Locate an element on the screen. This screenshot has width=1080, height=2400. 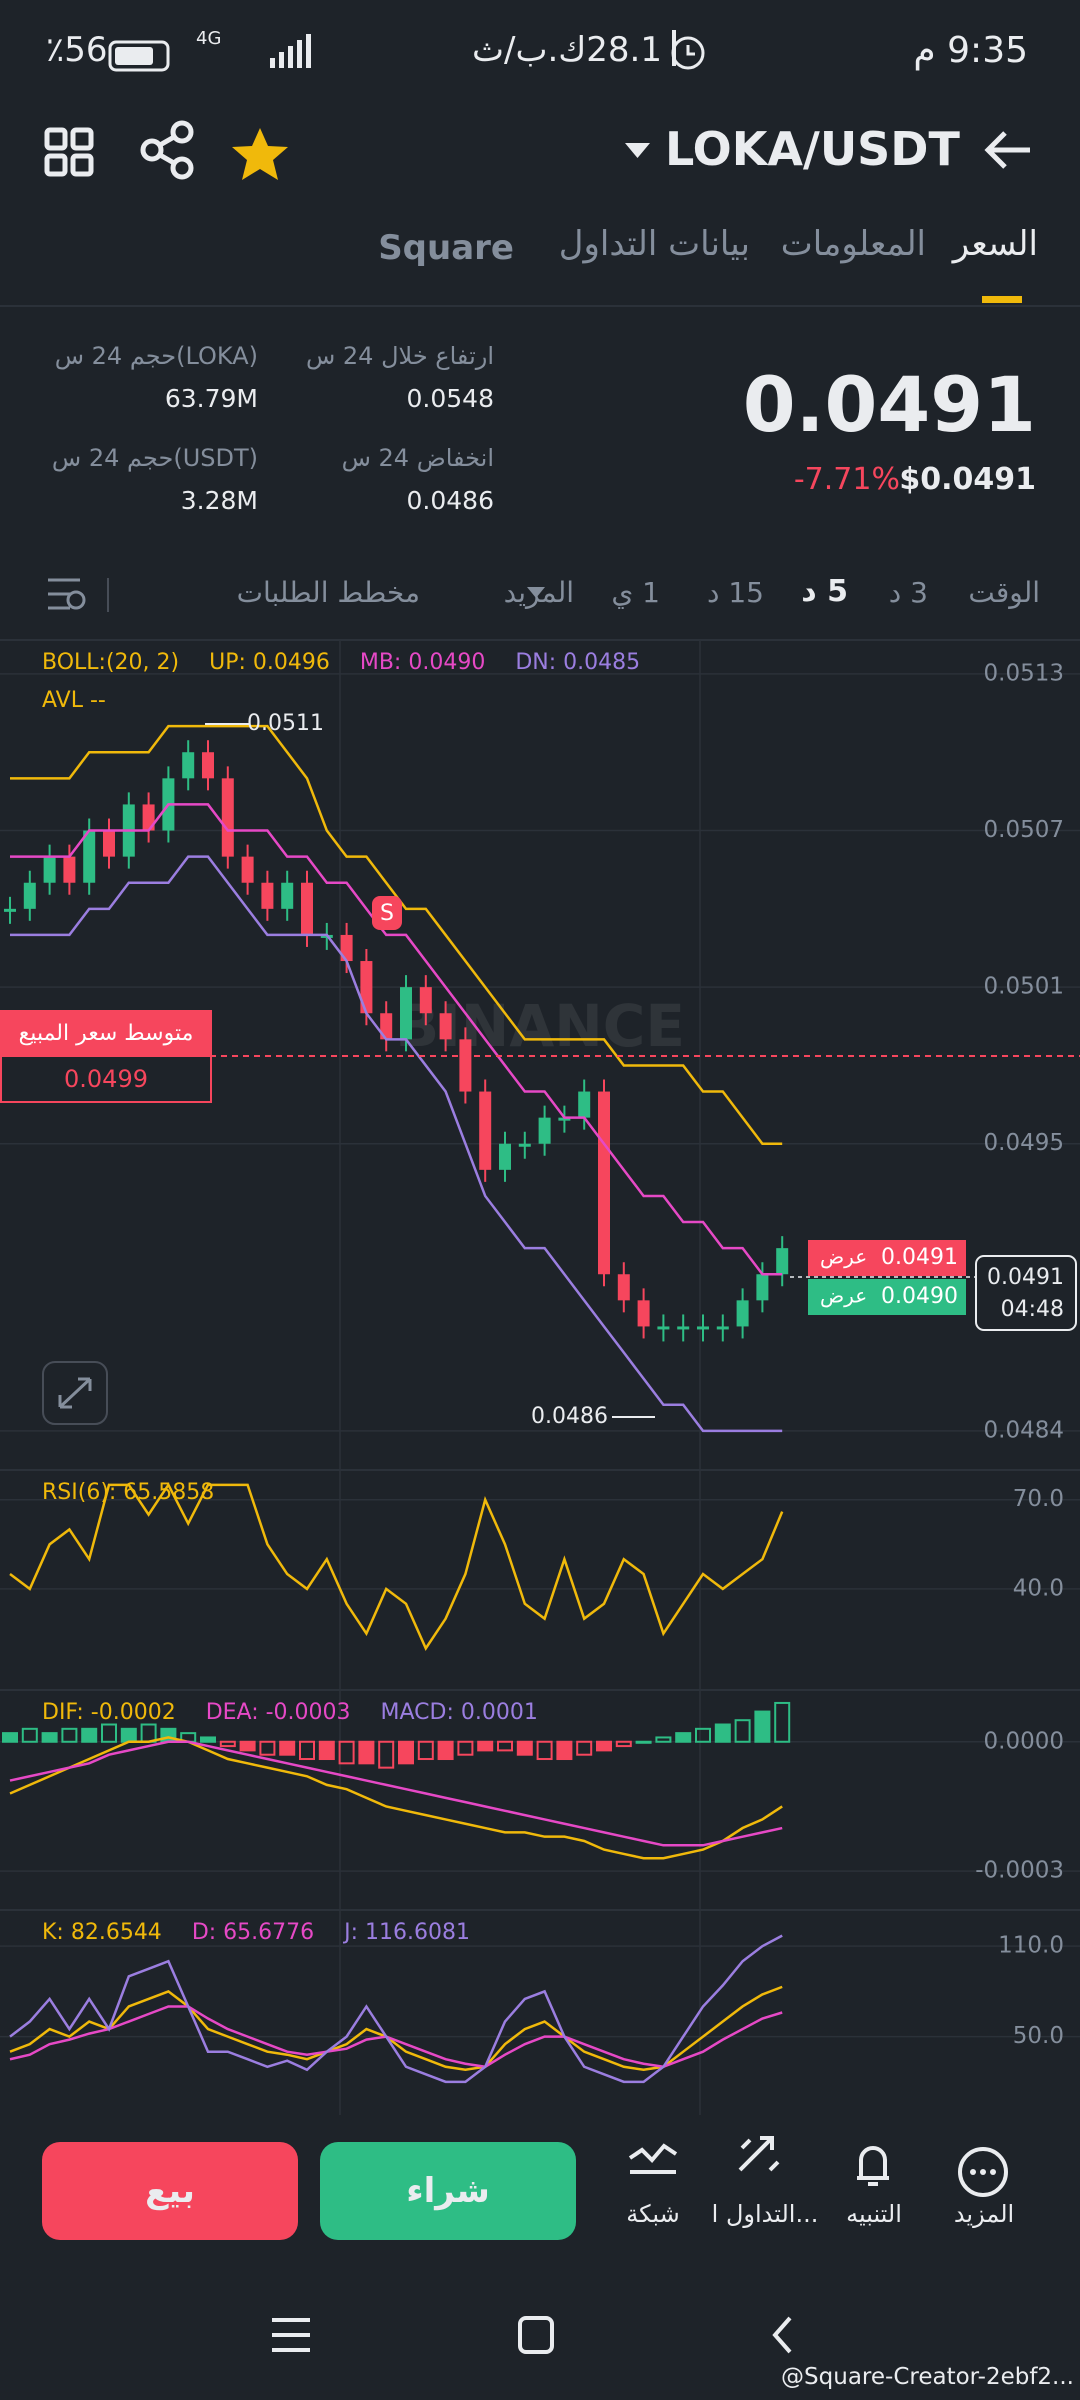
interval-active: 5 د is located at coordinates (824, 591).